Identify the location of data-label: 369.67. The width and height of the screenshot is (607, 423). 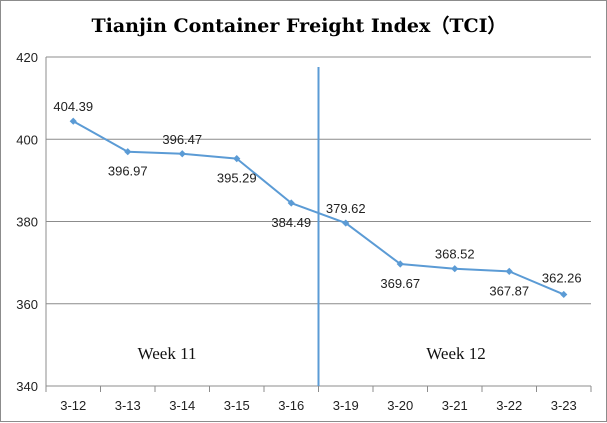
(400, 283).